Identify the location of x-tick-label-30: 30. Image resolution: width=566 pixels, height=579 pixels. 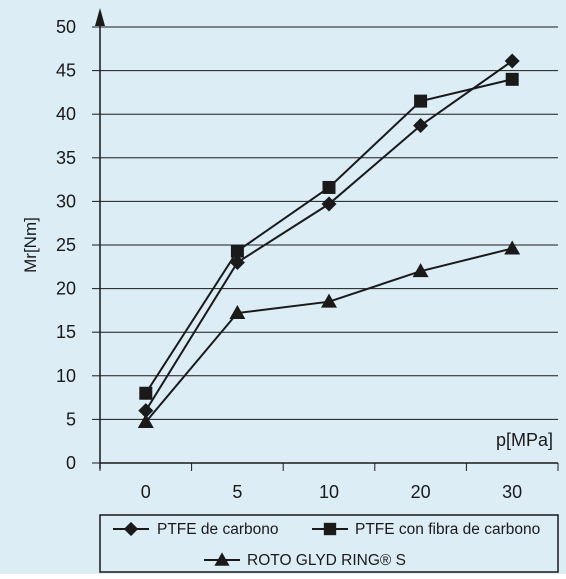
(512, 492).